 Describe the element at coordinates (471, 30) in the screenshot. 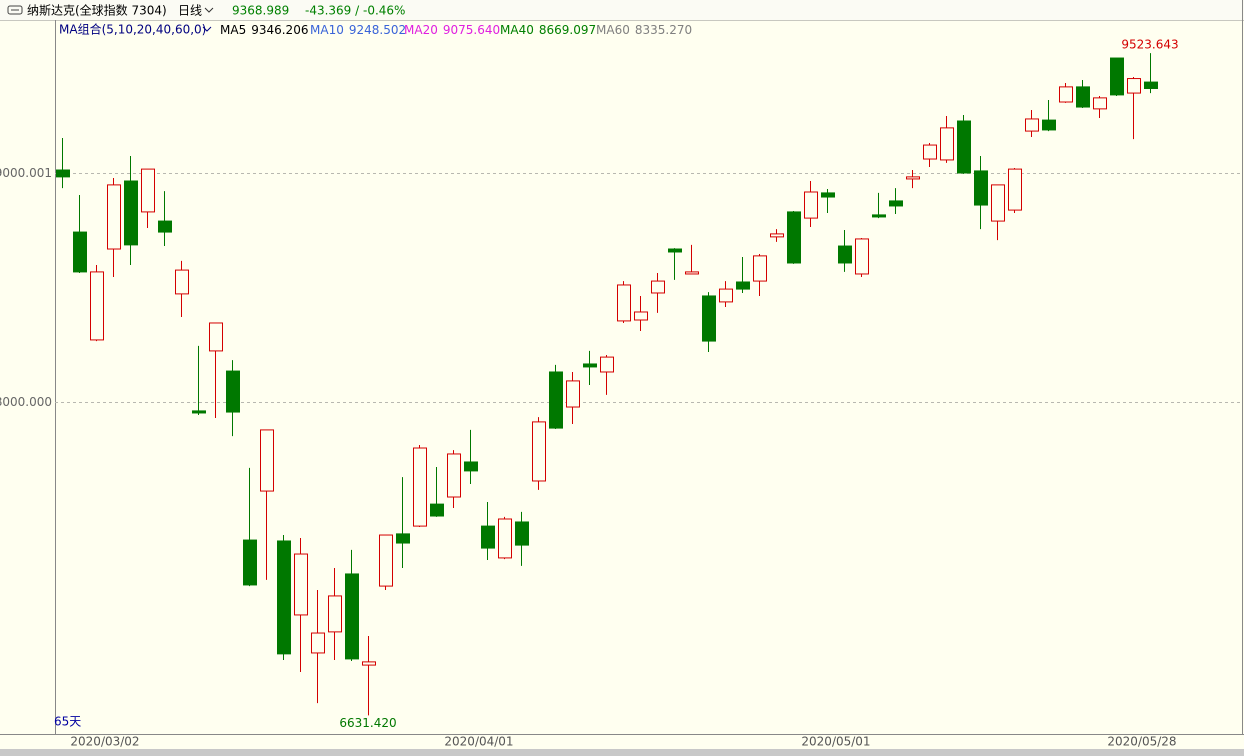

I see `ma-value: 9075.640` at that location.